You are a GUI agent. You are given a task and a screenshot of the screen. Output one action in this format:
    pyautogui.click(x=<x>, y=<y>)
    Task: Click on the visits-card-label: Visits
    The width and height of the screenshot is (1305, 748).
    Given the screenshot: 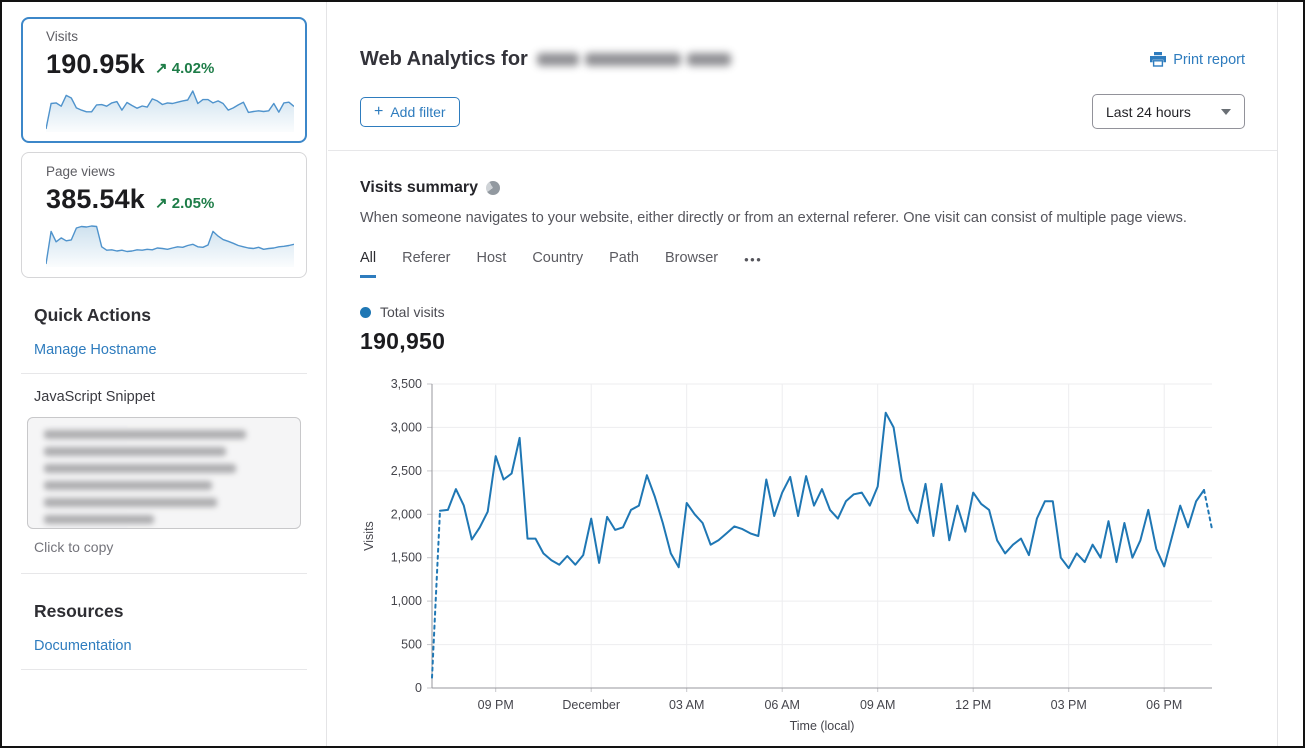 What is the action you would take?
    pyautogui.click(x=62, y=36)
    